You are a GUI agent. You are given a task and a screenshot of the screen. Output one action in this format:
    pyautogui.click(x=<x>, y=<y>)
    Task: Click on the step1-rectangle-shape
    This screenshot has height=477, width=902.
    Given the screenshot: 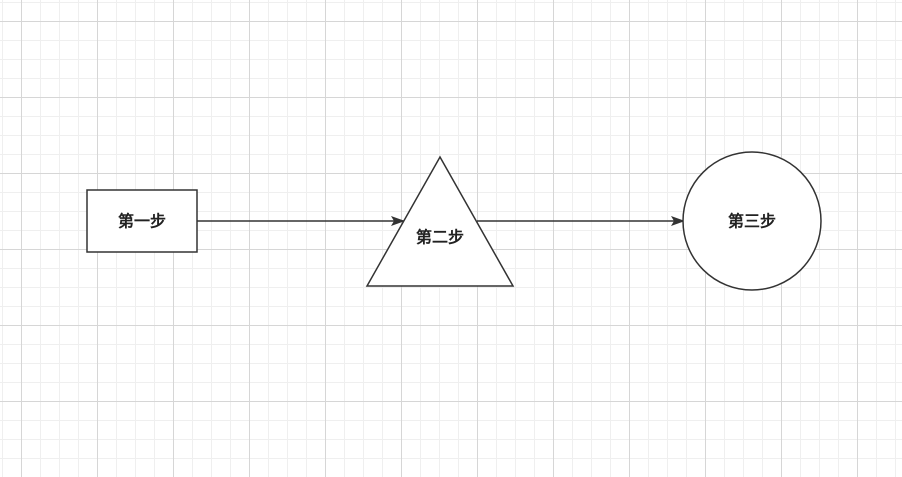 What is the action you would take?
    pyautogui.click(x=142, y=221)
    